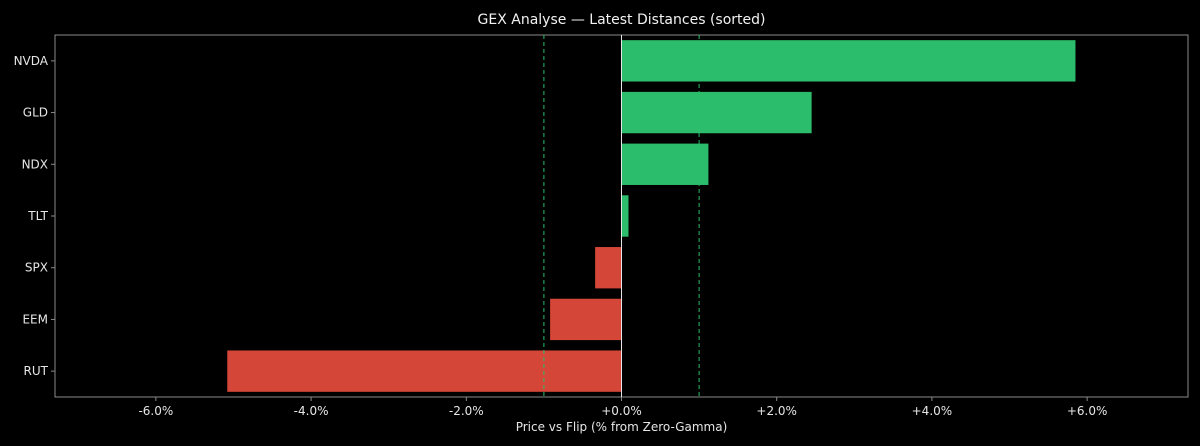  I want to click on y-tick-label: NVDA, so click(31, 61).